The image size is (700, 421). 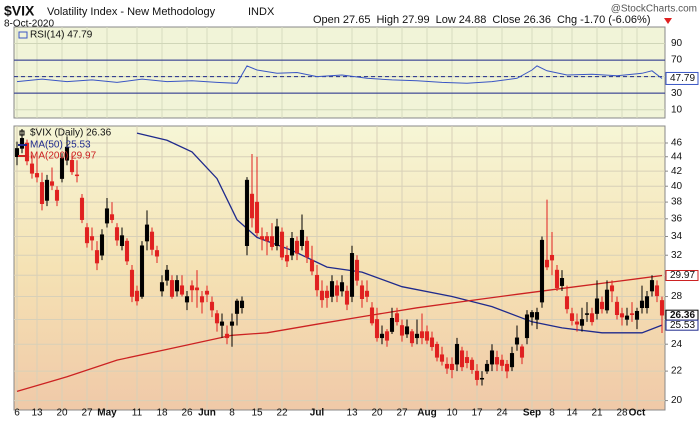 What do you see at coordinates (552, 413) in the screenshot?
I see `x-tick-label: 8` at bounding box center [552, 413].